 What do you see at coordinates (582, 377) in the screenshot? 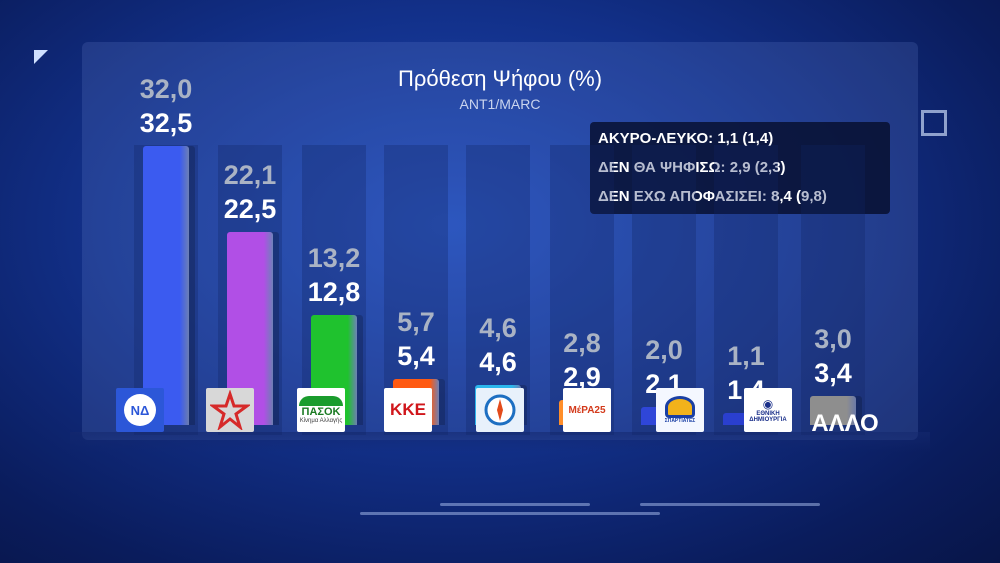
I see `bar-current-value-label: 2,9` at bounding box center [582, 377].